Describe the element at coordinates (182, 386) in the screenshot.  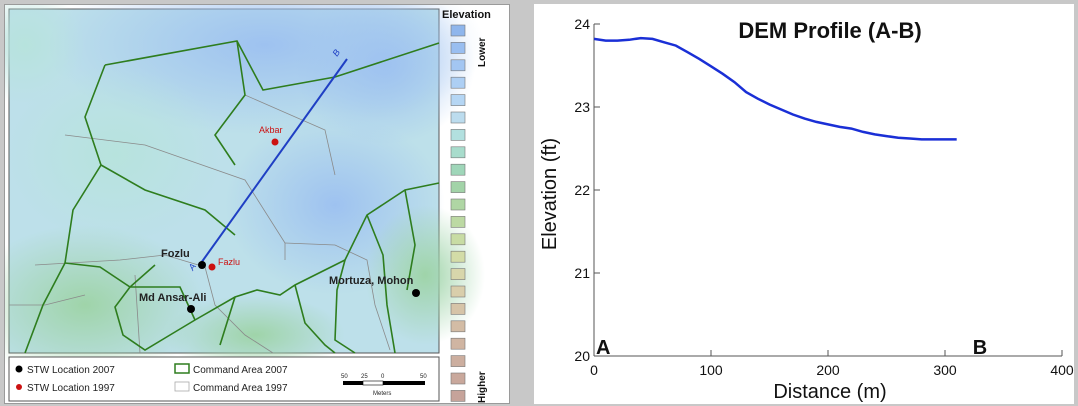
I see `legend-ca-1997-symbol` at that location.